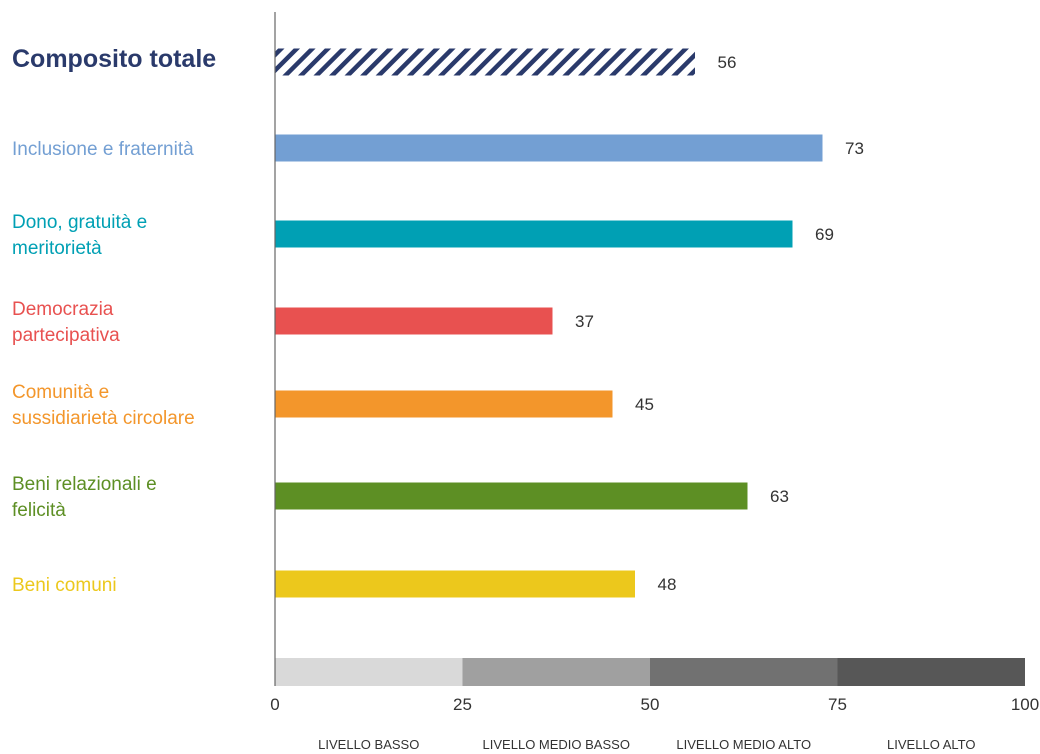 Image resolution: width=1040 pixels, height=754 pixels. I want to click on data-label: 73, so click(854, 148).